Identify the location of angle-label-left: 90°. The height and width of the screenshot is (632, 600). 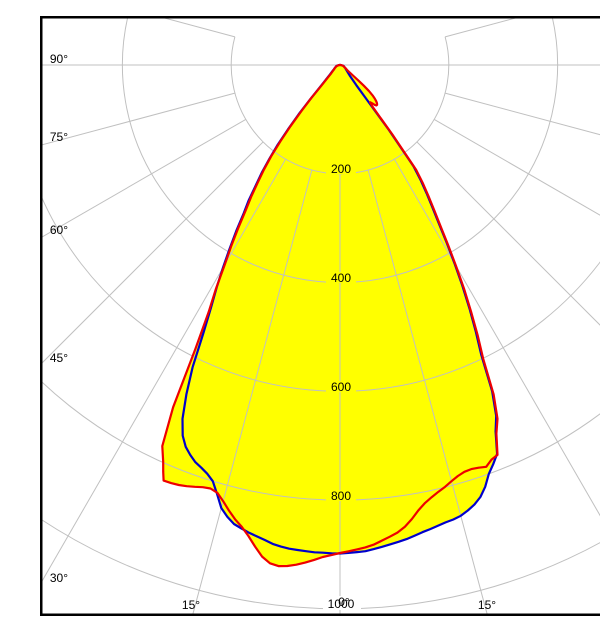
(59, 59).